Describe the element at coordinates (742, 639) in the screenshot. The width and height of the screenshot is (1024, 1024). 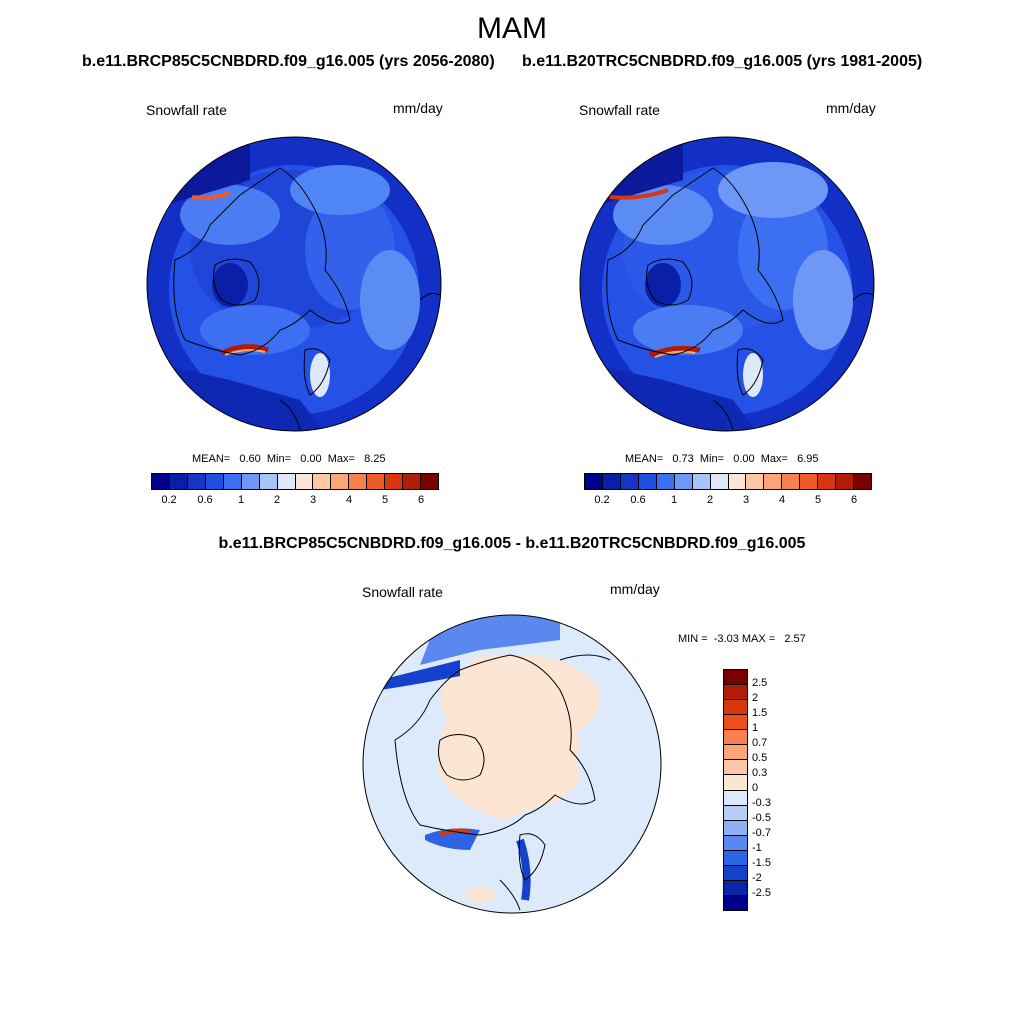
I see `diff-minmax: MIN = -3.03 MAX = 2.57` at that location.